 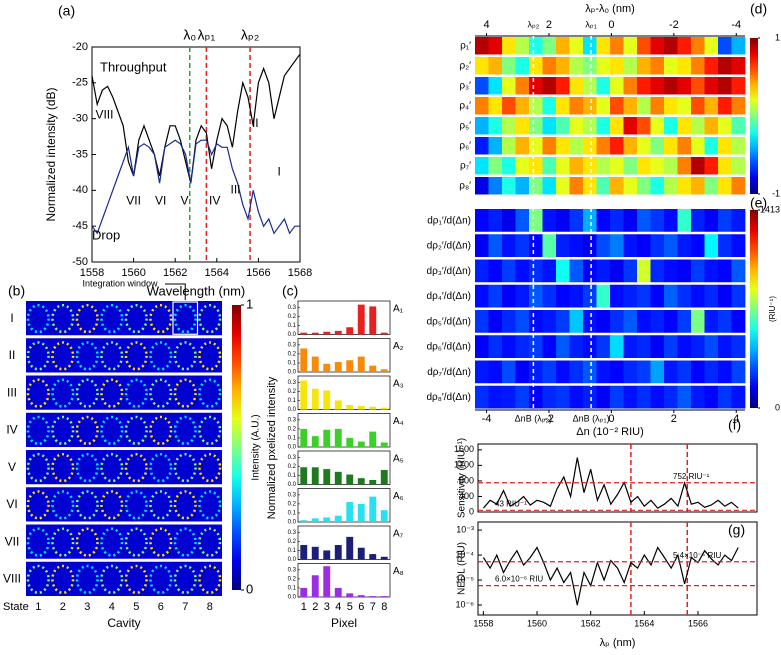 I want to click on row-label: ρ₅′, so click(x=465, y=126).